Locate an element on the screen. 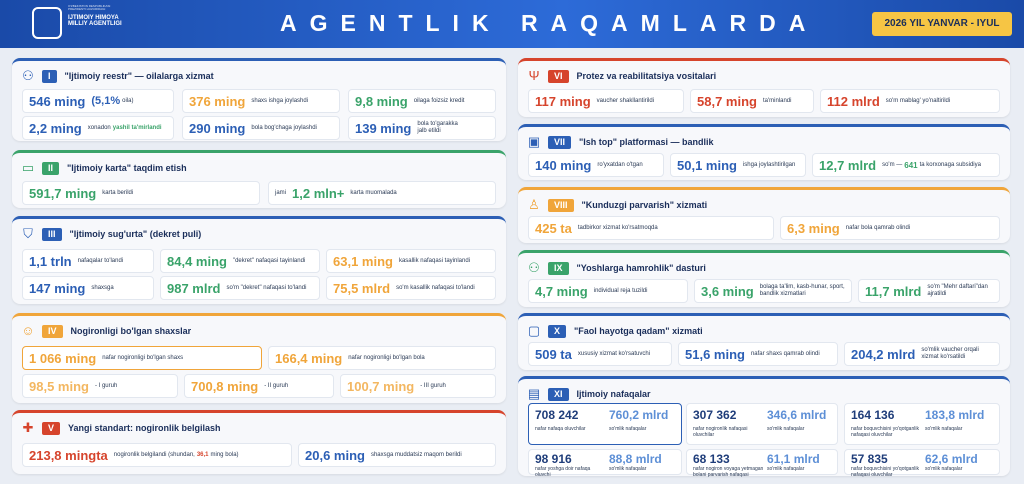 The image size is (1024, 484). section-title: "Faol hayotga qadam" xizmati is located at coordinates (638, 331).